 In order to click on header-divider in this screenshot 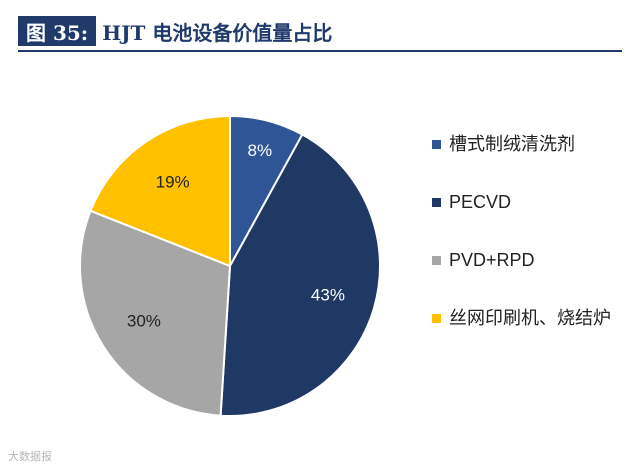, I will do `click(320, 51)`.